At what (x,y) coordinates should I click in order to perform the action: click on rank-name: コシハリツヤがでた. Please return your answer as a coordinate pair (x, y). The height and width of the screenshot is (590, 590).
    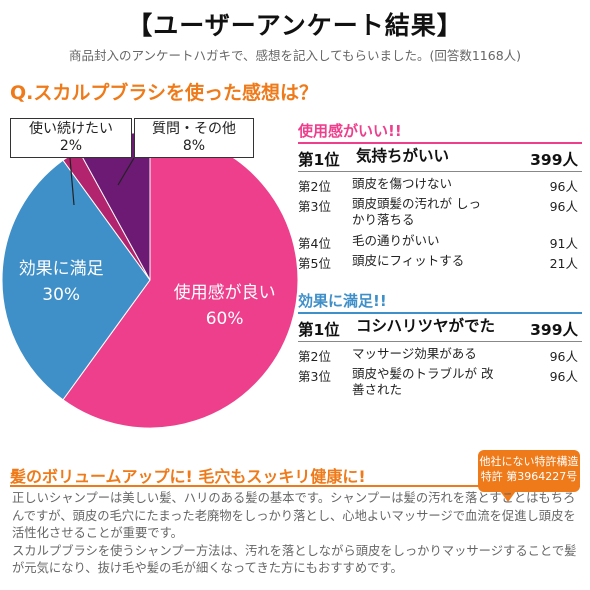
    Looking at the image, I should click on (426, 326).